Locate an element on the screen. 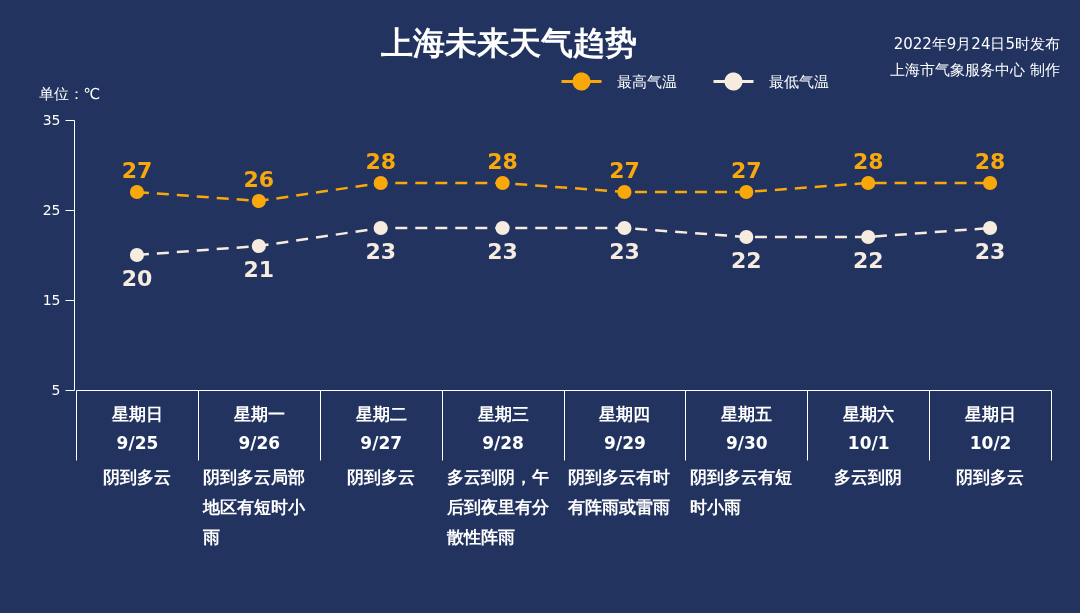  y-tick-label: 25 is located at coordinates (51, 209).